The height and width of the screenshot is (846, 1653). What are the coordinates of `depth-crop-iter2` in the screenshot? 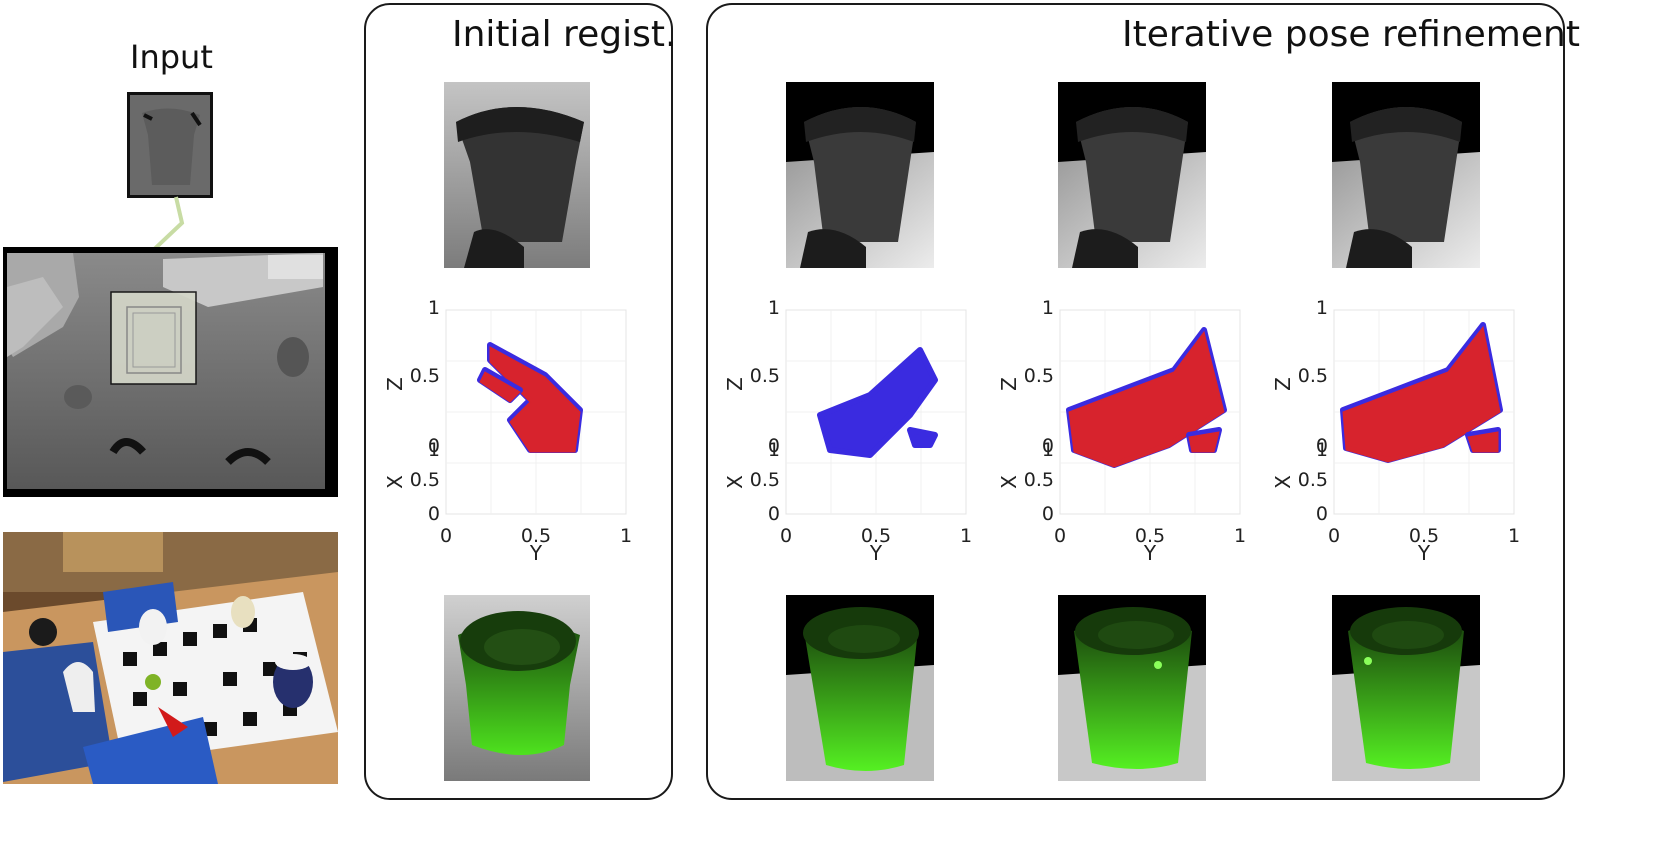 It's located at (1132, 175).